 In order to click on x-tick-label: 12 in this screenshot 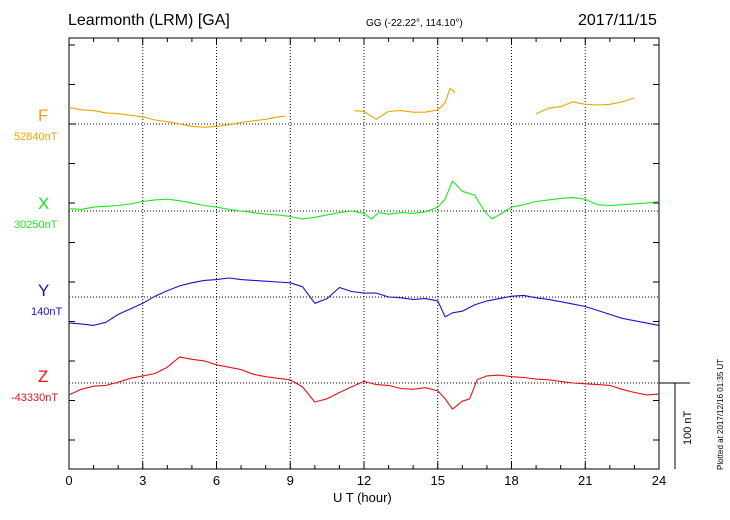, I will do `click(364, 480)`.